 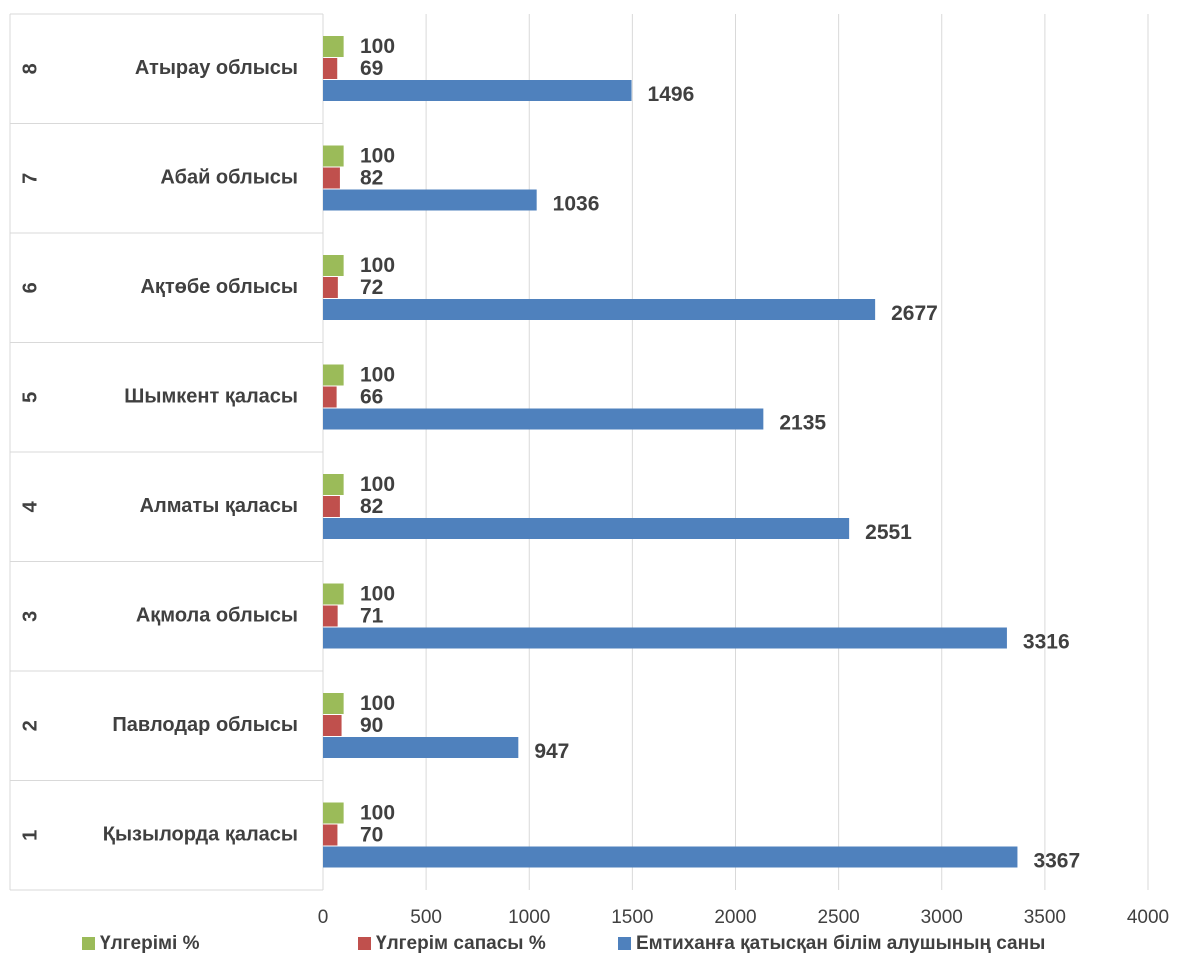 I want to click on x-tick-label: 1500, so click(x=632, y=917).